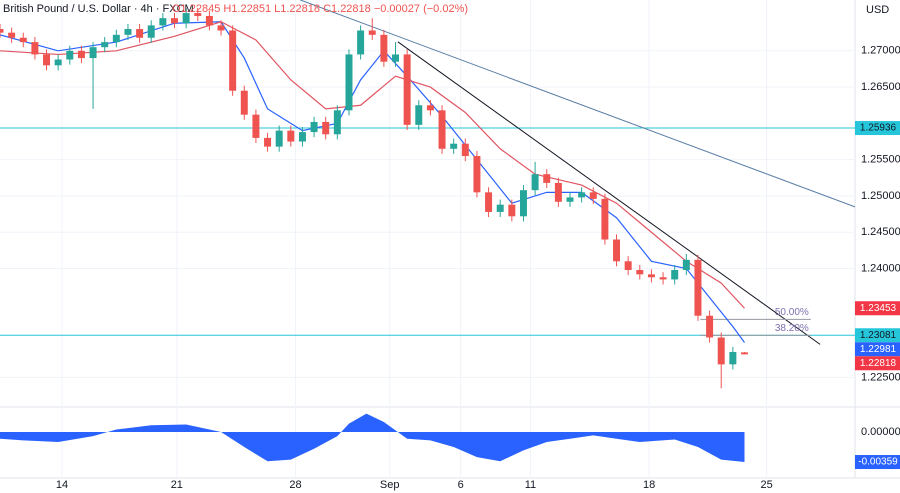 This screenshot has height=493, width=900. What do you see at coordinates (98, 9) in the screenshot?
I see `symbol-title: British Pound / U.S. Dollar · 4h · FXCM` at bounding box center [98, 9].